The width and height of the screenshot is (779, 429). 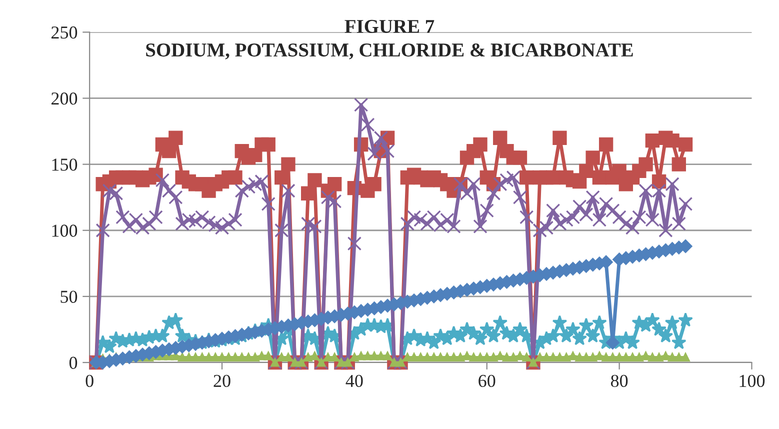 What do you see at coordinates (354, 381) in the screenshot?
I see `x-tick-label: 40` at bounding box center [354, 381].